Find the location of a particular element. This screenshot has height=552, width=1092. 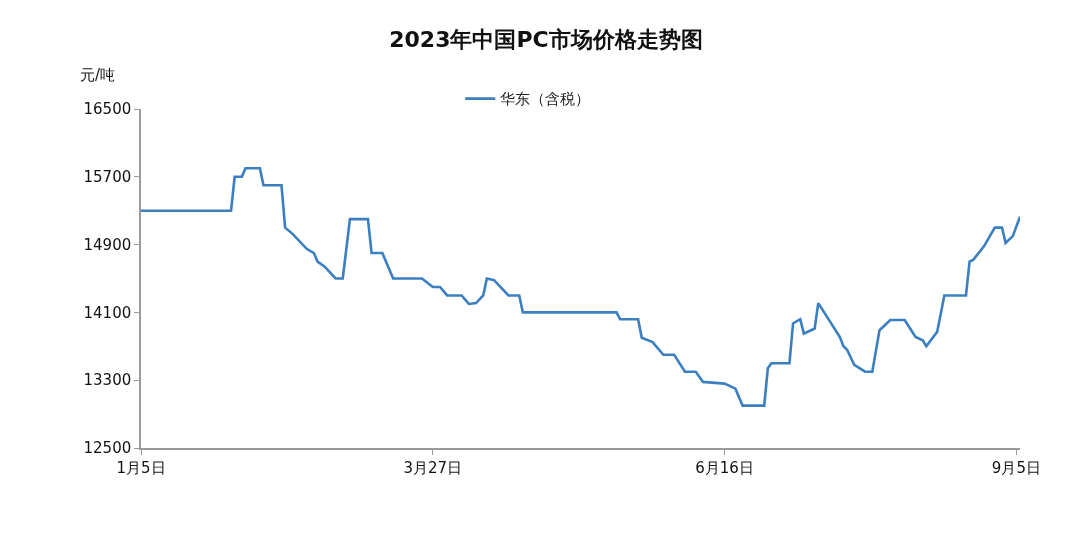

x-tick-label: 3月27日 is located at coordinates (433, 467).